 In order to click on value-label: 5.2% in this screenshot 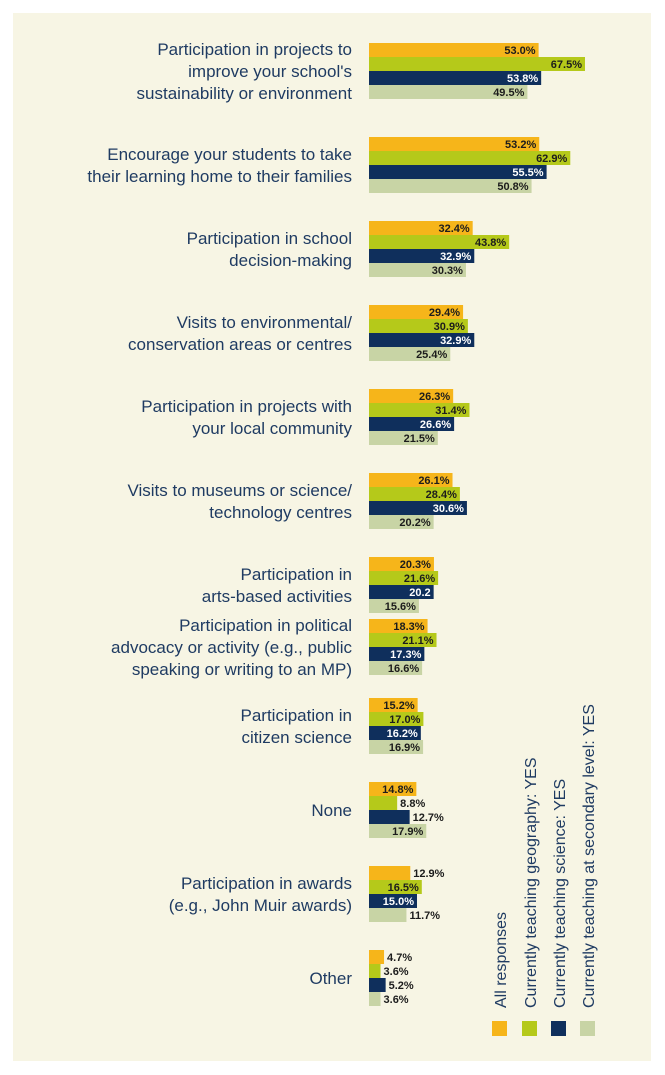, I will do `click(401, 986)`.